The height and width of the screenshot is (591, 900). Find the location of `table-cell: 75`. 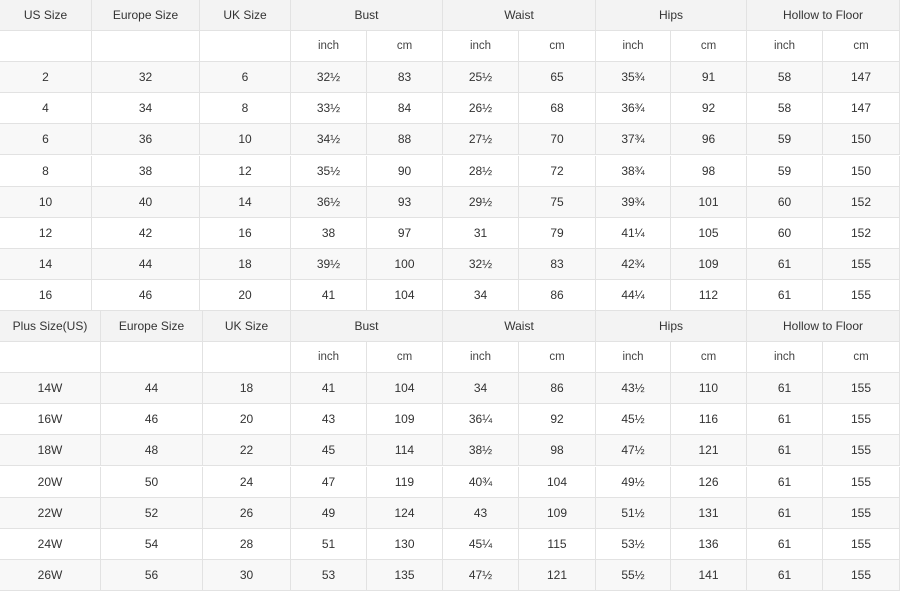

table-cell: 75 is located at coordinates (557, 202).